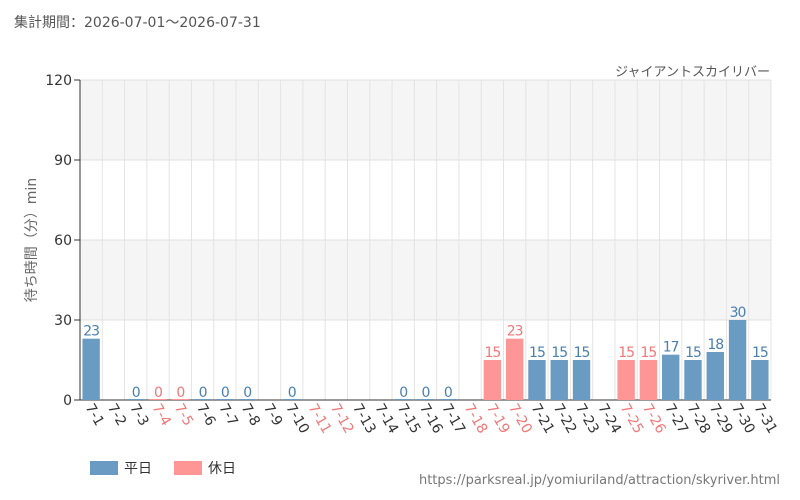 The width and height of the screenshot is (800, 500). What do you see at coordinates (188, 468) in the screenshot?
I see `legend-swatch-holiday` at bounding box center [188, 468].